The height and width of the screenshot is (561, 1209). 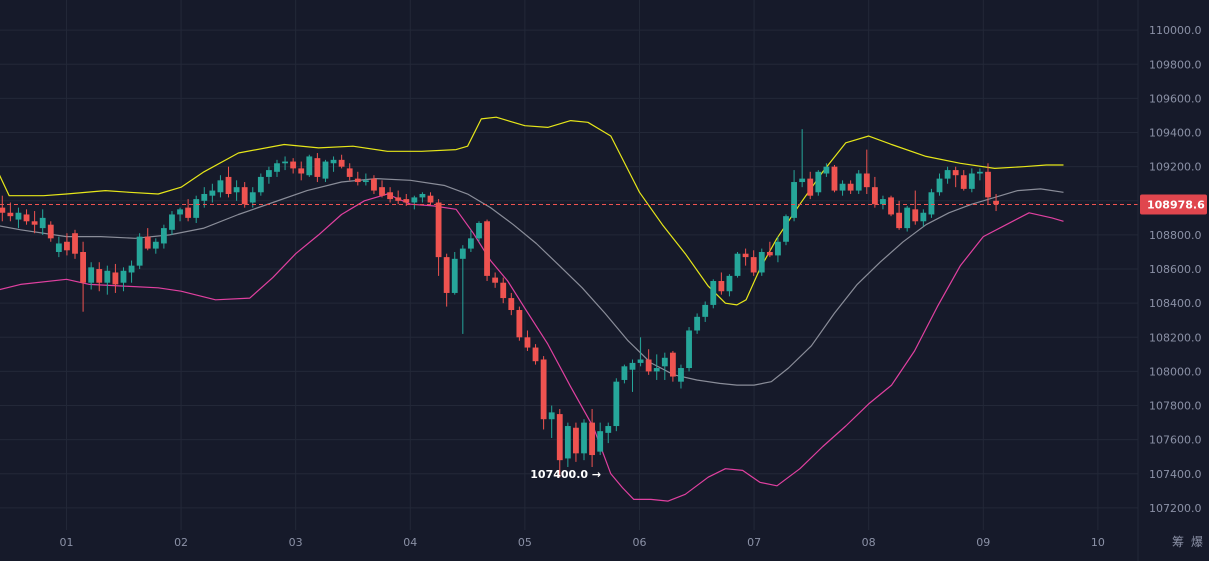 I want to click on x-tick-label: 01, so click(x=66, y=542).